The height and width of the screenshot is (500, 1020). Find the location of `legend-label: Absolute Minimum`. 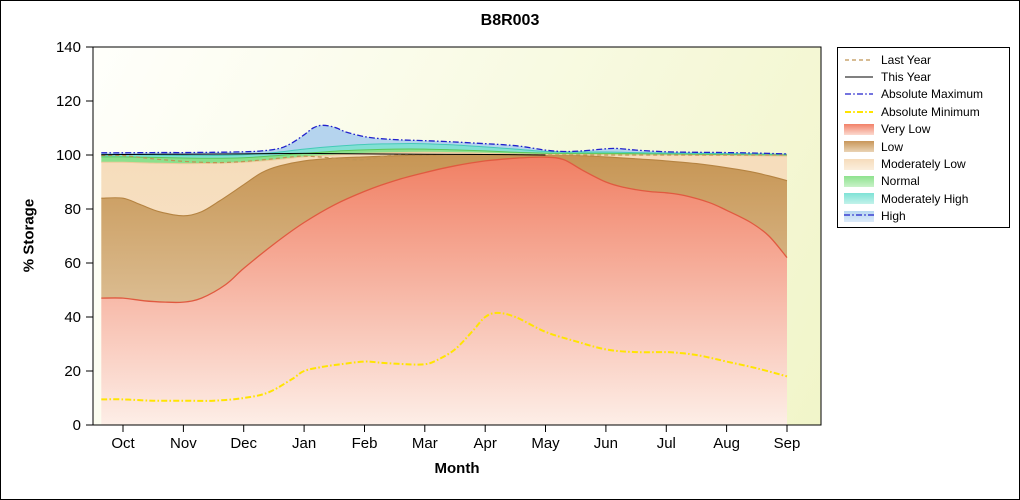

legend-label: Absolute Minimum is located at coordinates (930, 111).